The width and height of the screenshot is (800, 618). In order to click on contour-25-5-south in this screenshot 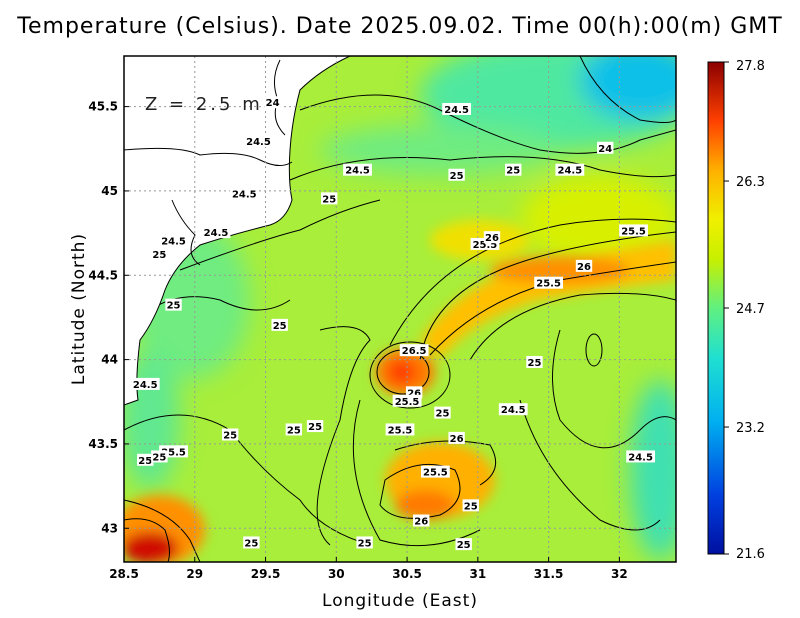, I will do `click(572, 326)`.